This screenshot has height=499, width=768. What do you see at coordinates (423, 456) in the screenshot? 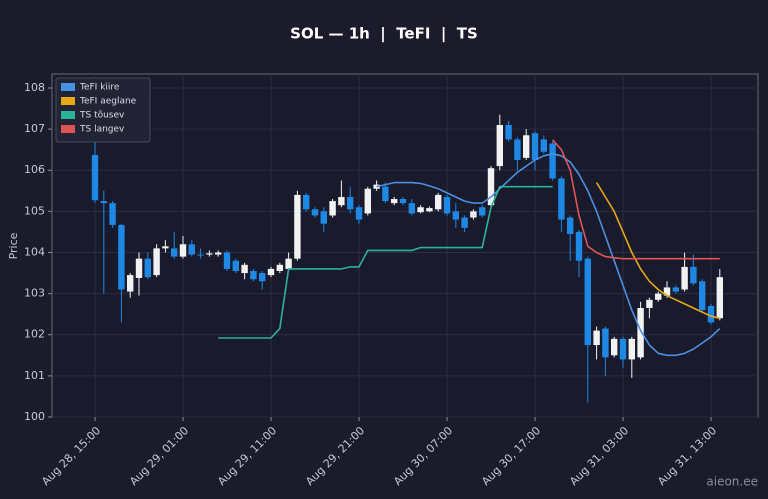
I see `x-tick-label: Aug 30, 07:00` at bounding box center [423, 456].